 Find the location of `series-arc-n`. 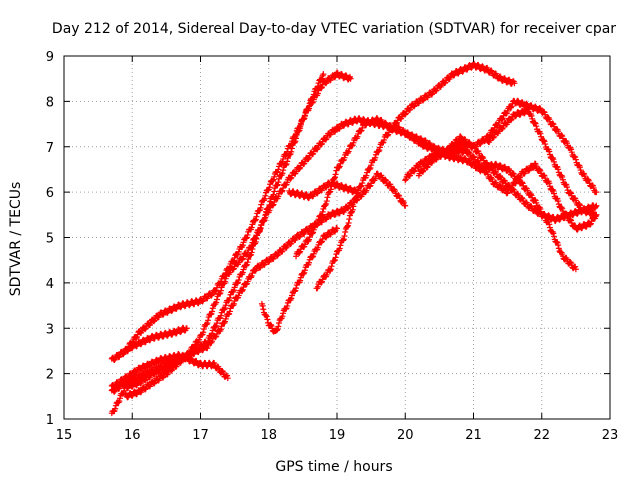

series-arc-n is located at coordinates (542, 163).